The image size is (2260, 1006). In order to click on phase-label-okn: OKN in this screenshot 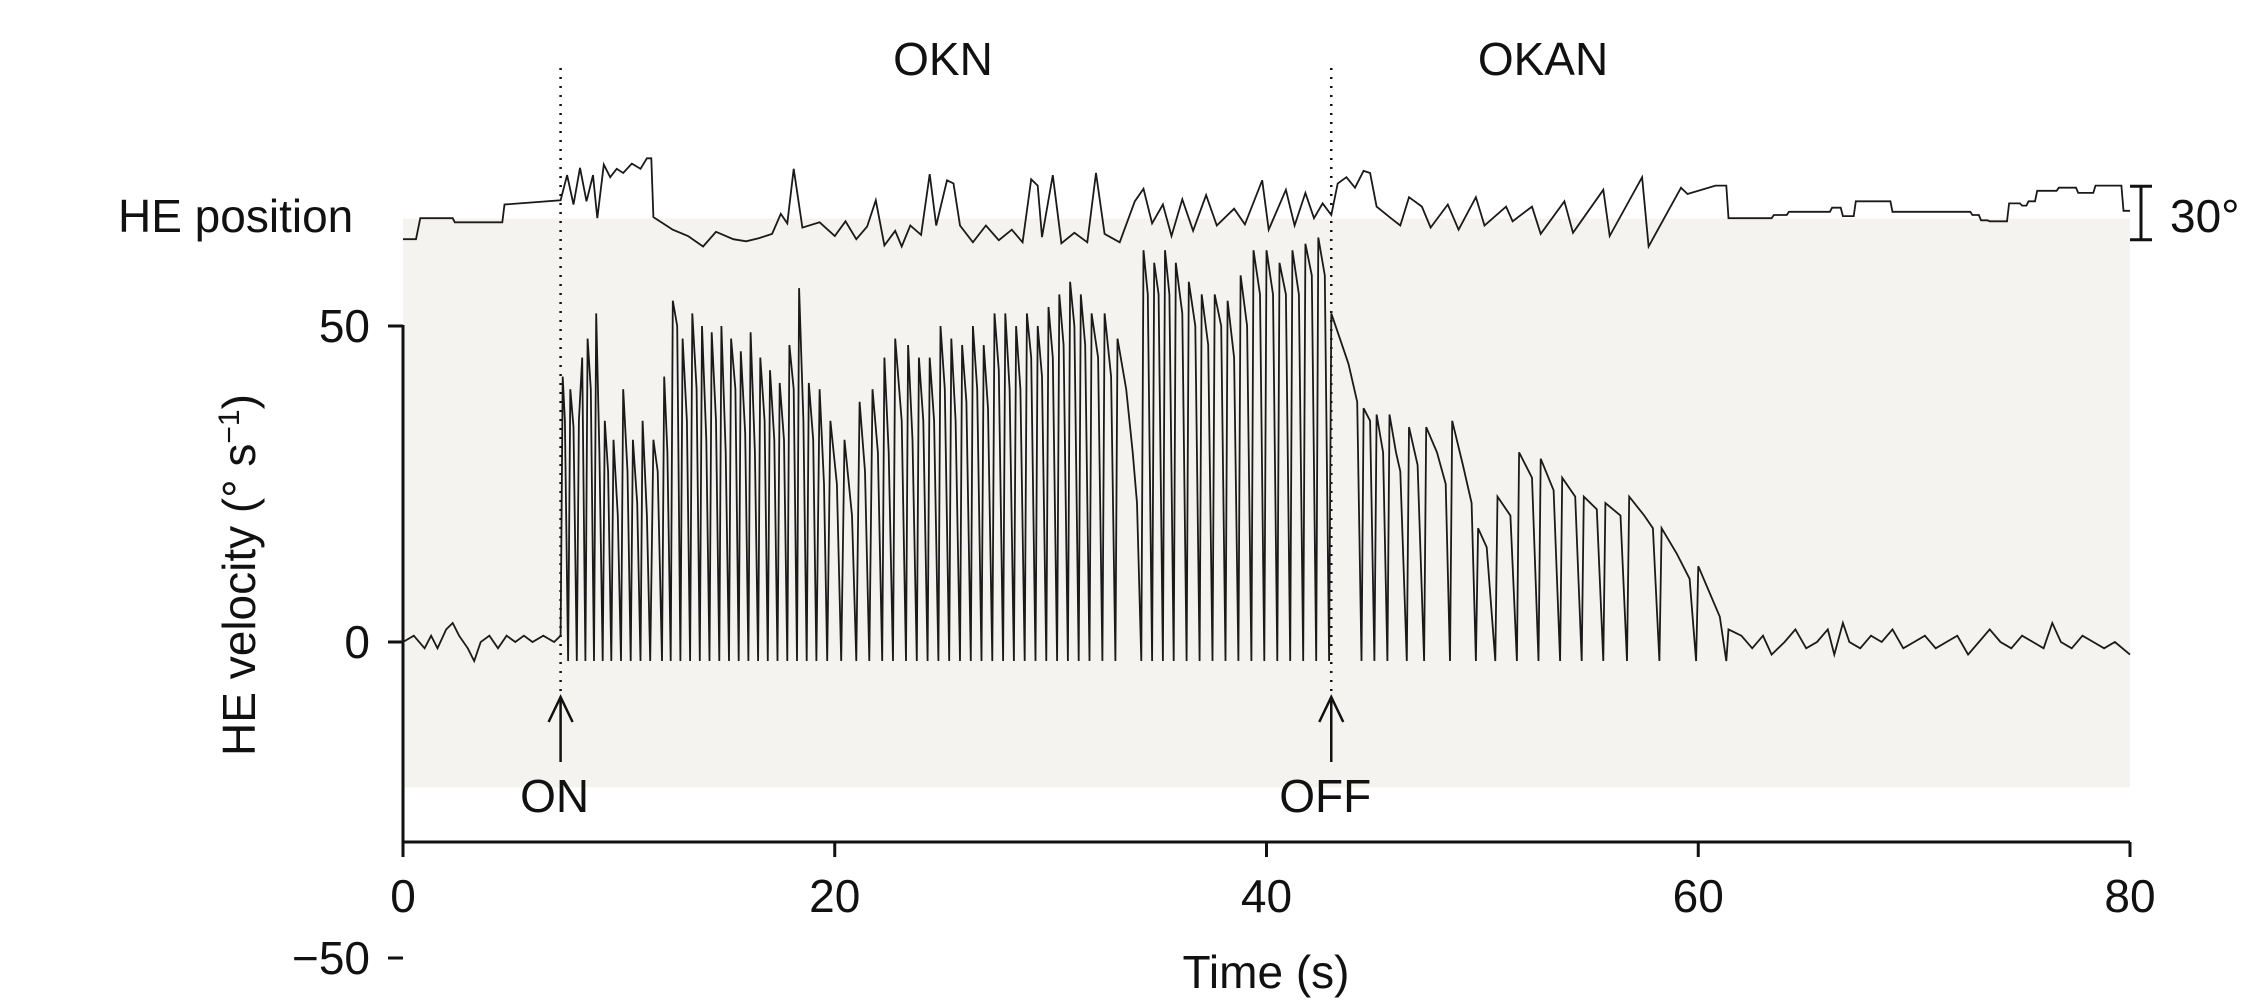, I will do `click(943, 59)`.